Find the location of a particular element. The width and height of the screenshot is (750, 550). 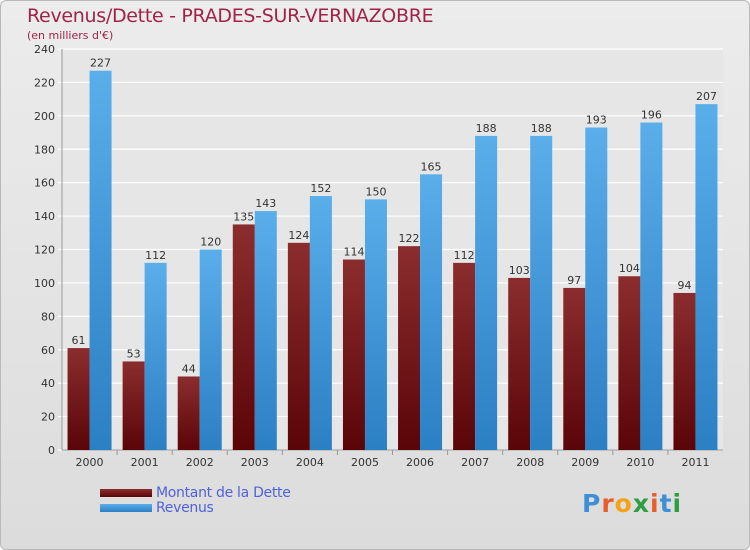

y-tick-label: 240 is located at coordinates (44, 49).